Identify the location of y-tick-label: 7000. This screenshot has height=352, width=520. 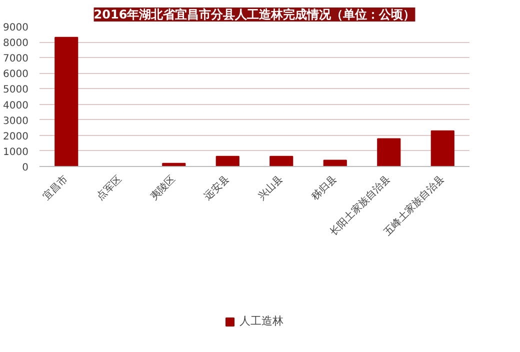
(16, 59).